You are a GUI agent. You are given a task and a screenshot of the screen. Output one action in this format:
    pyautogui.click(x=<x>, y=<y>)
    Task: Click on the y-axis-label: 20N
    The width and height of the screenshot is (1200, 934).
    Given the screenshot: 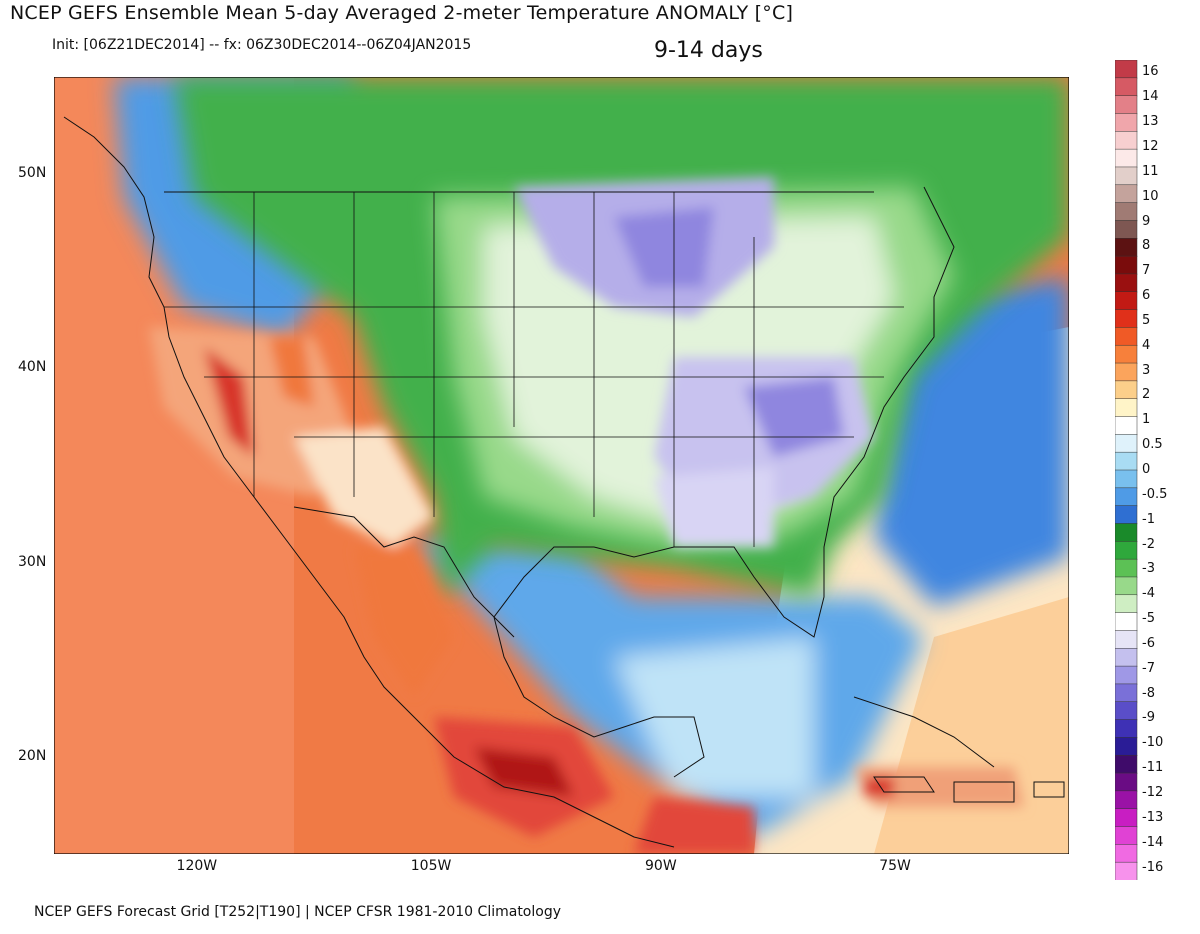 What is the action you would take?
    pyautogui.click(x=32, y=755)
    